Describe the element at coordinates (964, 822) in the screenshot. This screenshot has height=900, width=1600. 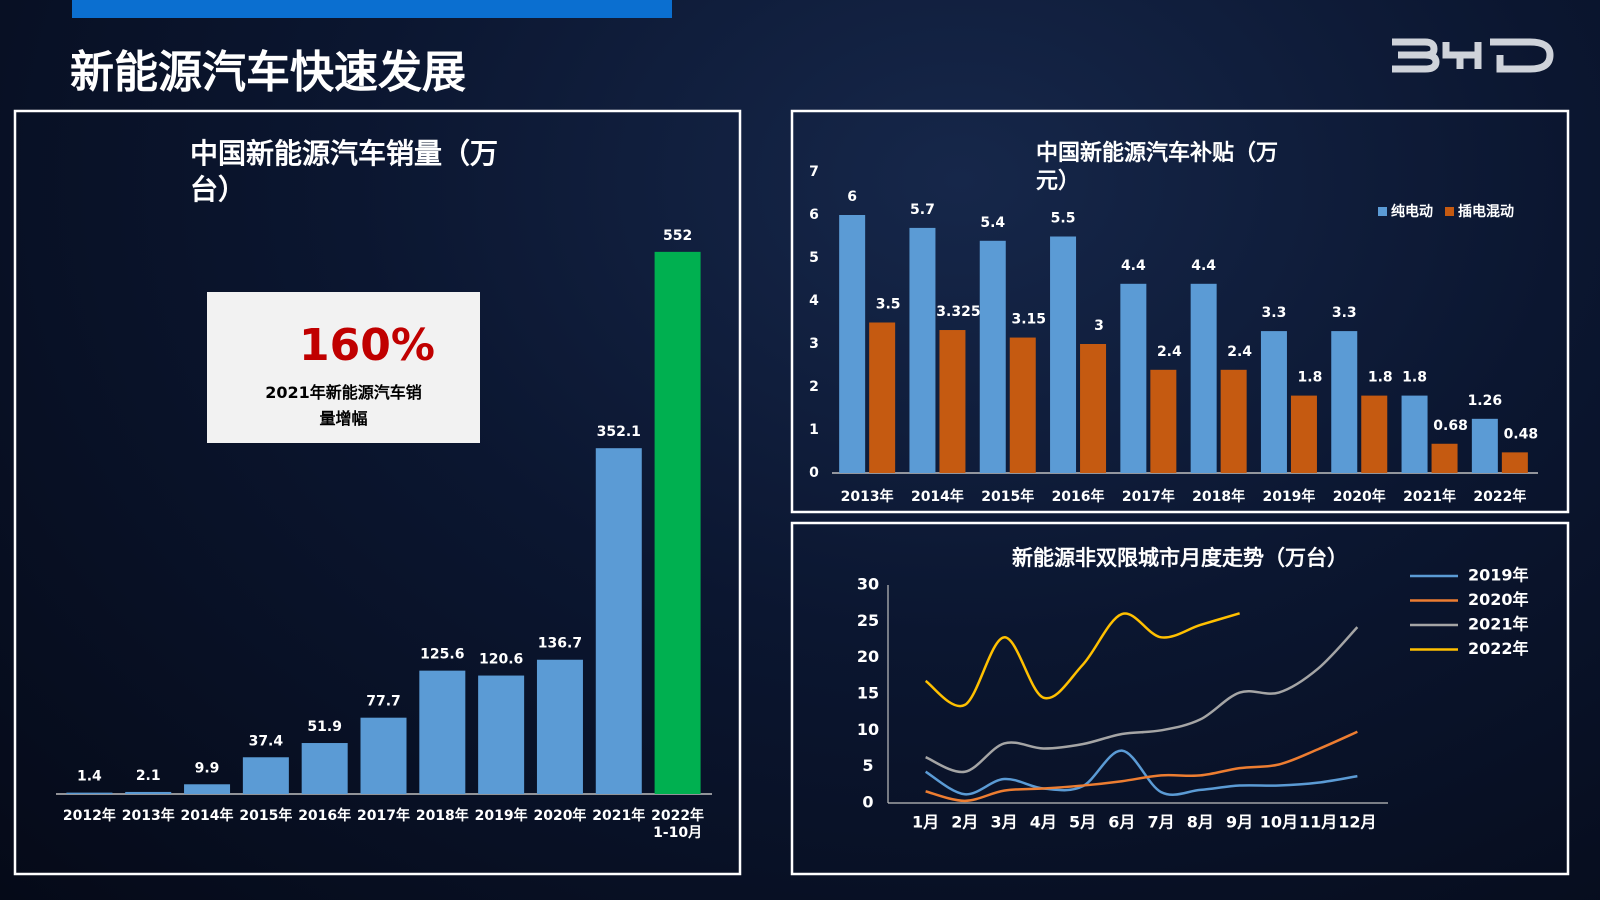
I see `x-tick-label: 2月` at that location.